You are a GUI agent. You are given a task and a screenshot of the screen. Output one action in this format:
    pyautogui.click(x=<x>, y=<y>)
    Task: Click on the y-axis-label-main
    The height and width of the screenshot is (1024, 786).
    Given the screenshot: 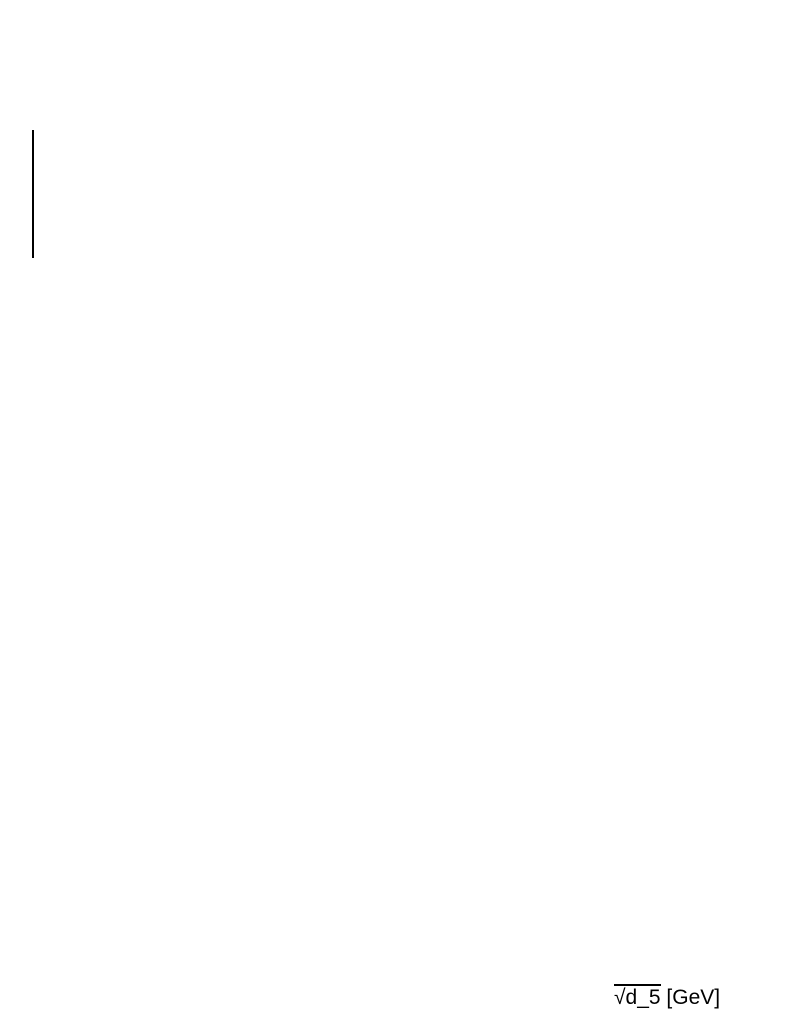 What is the action you would take?
    pyautogui.click(x=38, y=193)
    